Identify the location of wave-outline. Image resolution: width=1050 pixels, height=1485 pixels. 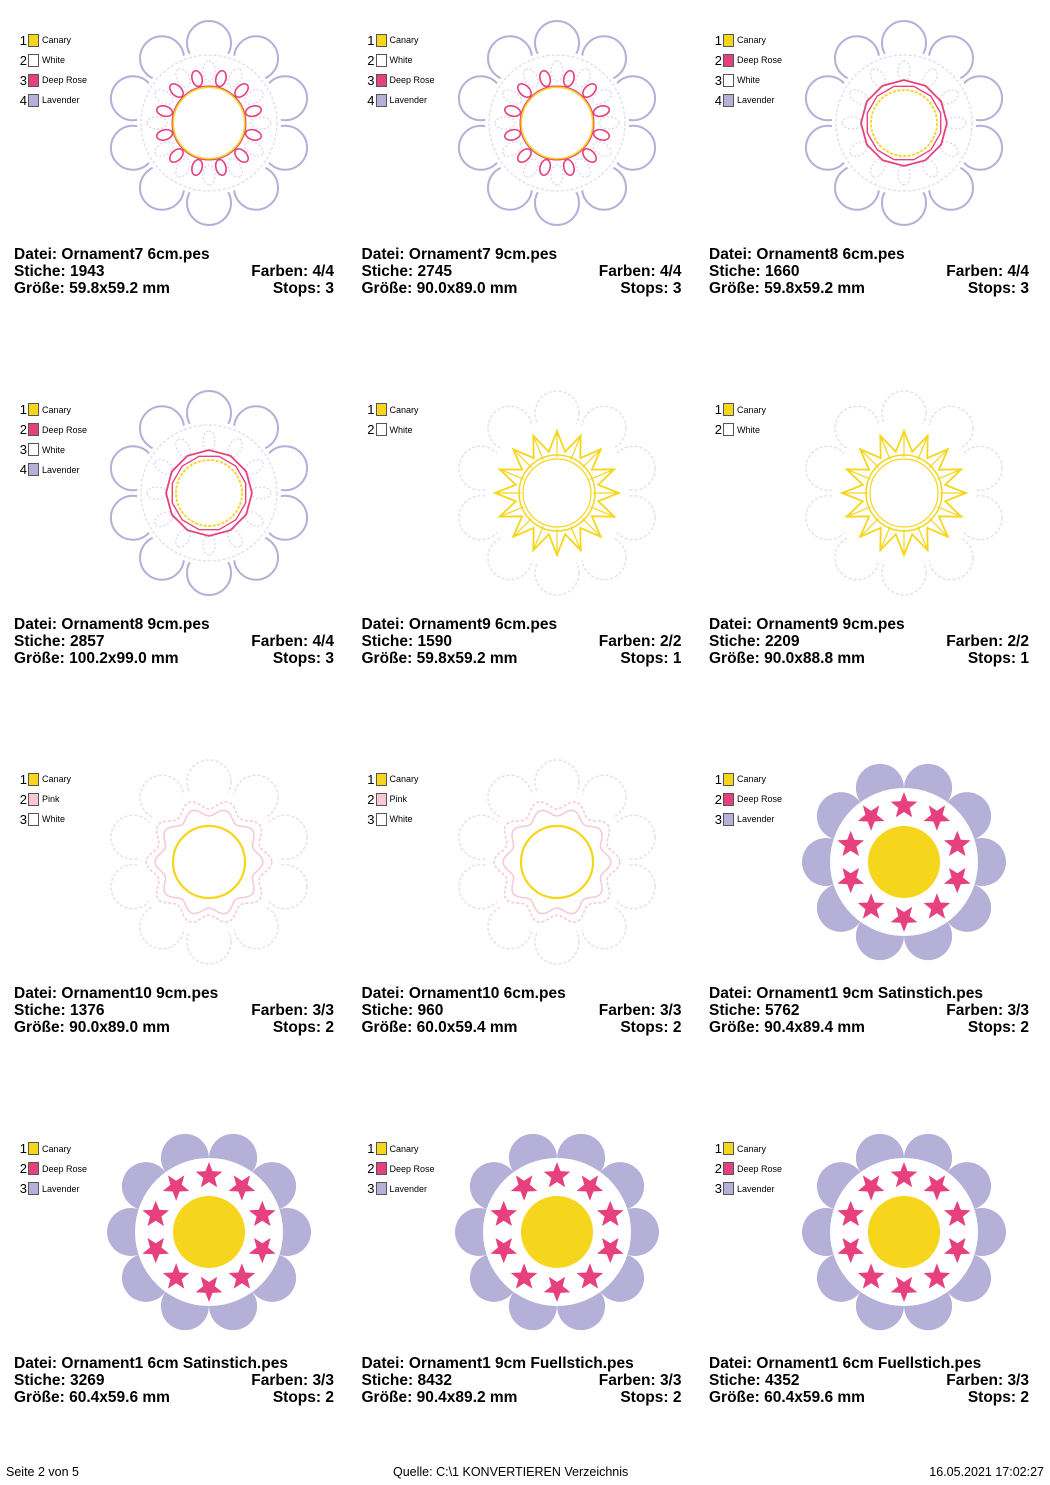
(556, 862).